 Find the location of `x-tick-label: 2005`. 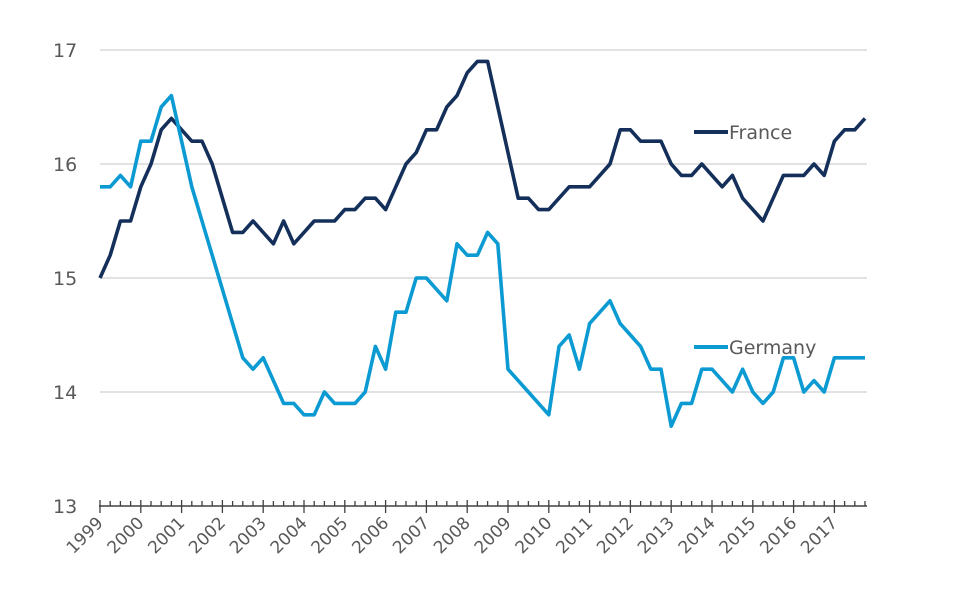

x-tick-label: 2005 is located at coordinates (330, 535).